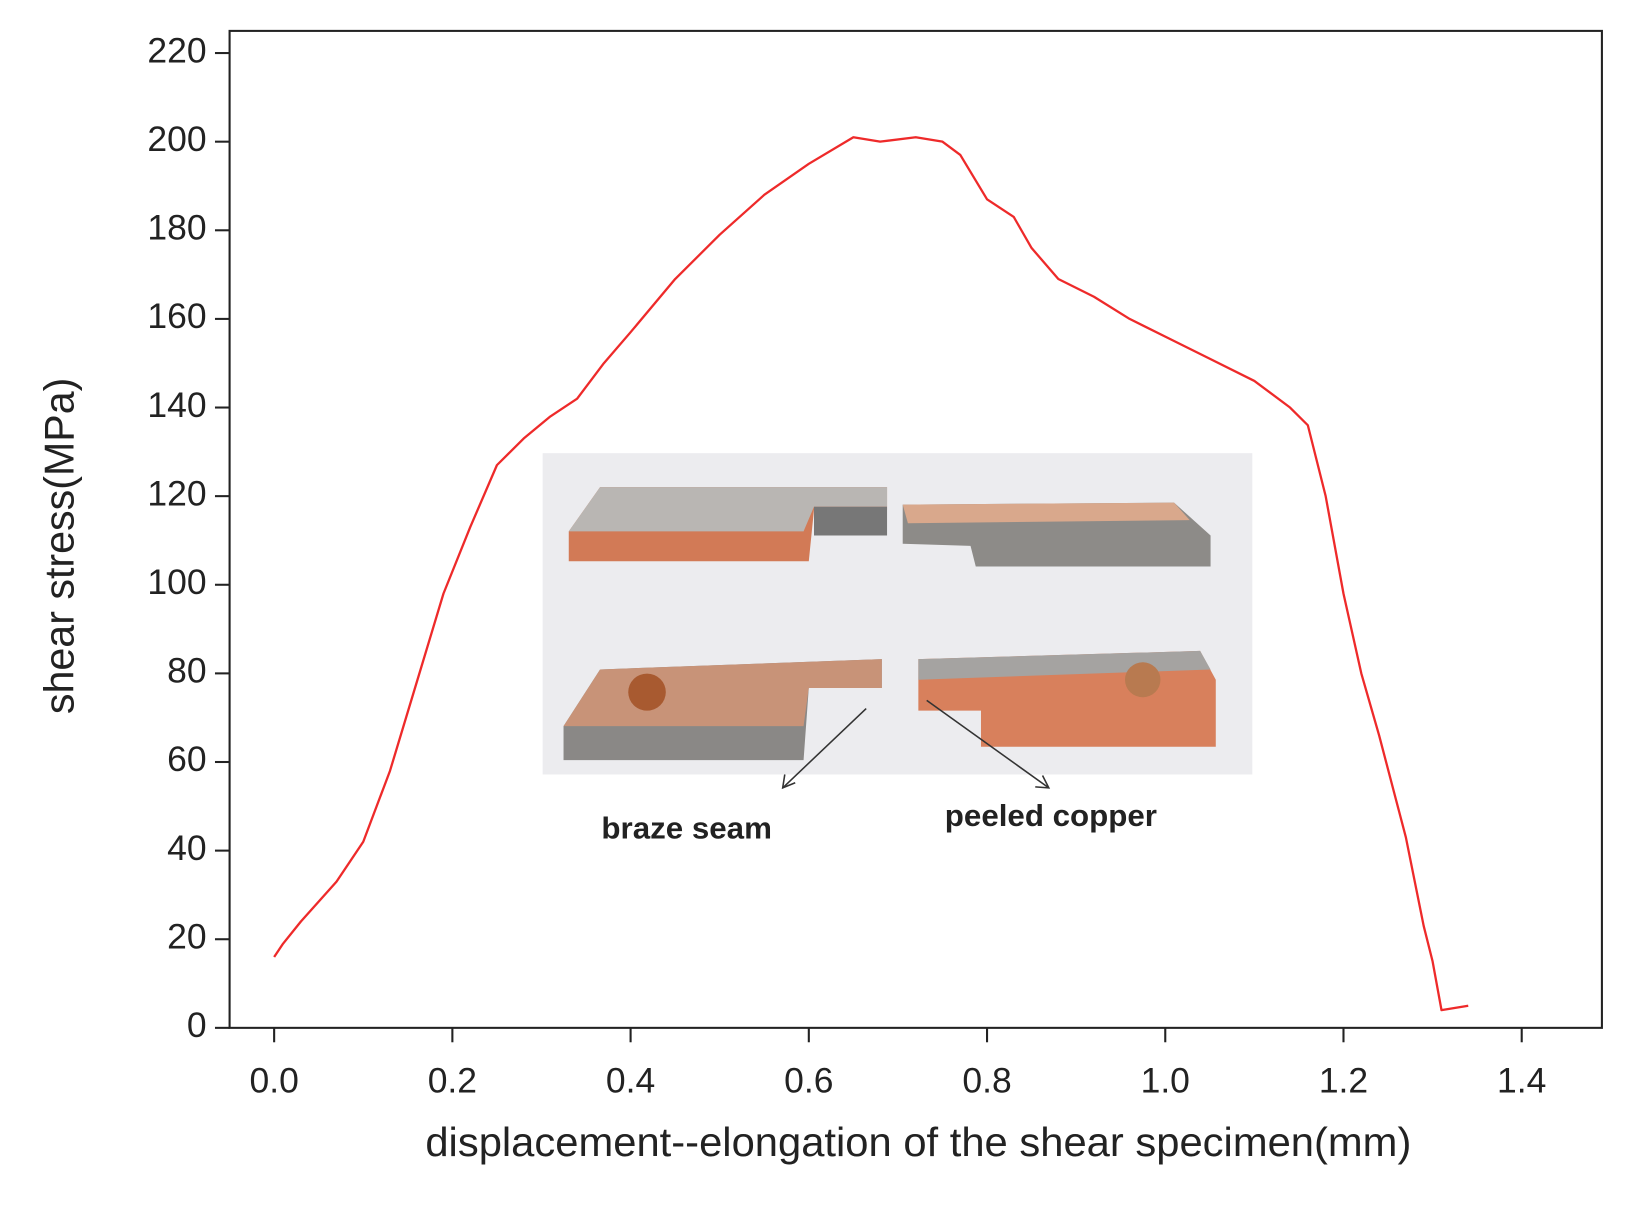  What do you see at coordinates (176, 139) in the screenshot?
I see `y-tick-label: 200` at bounding box center [176, 139].